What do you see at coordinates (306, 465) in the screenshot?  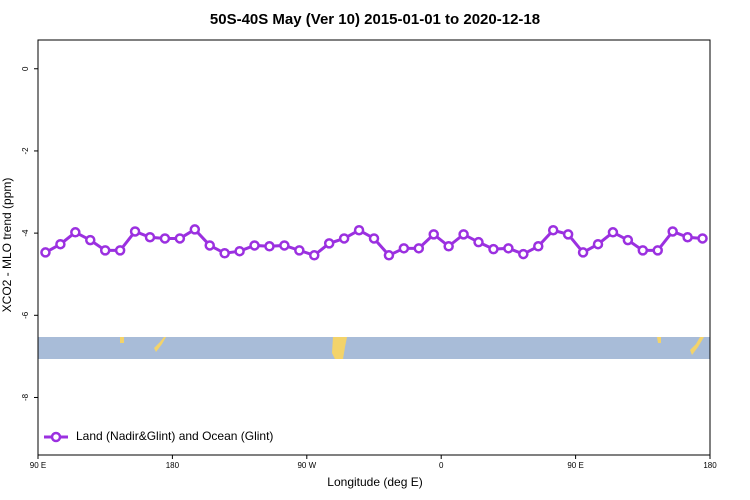 I see `x-tick-label: 90 W` at bounding box center [306, 465].